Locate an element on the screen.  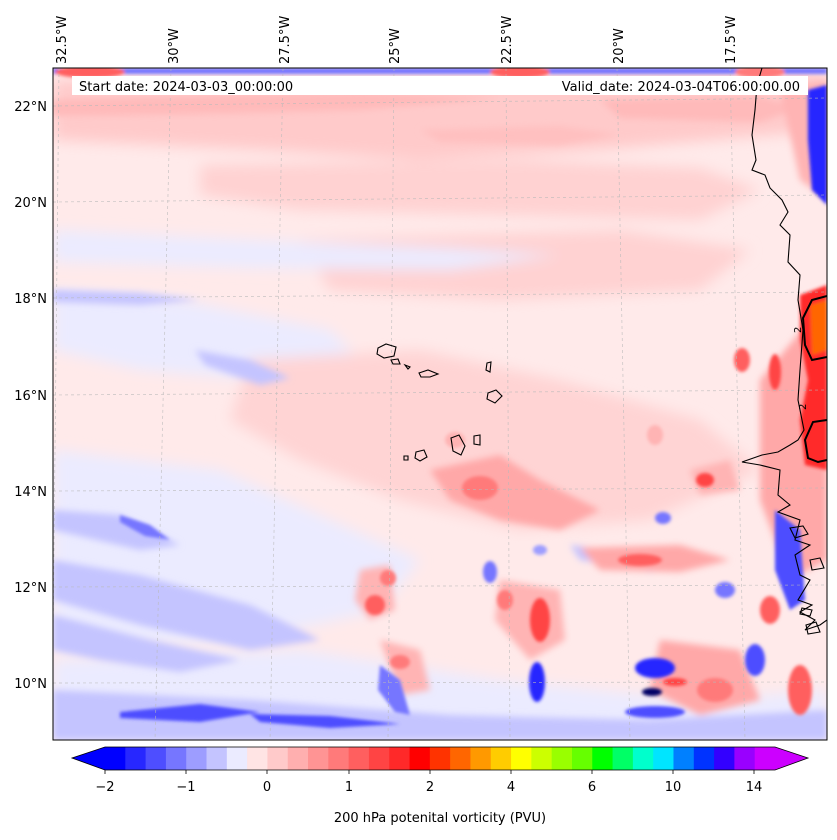
date-label-box is located at coordinates (440, 85).